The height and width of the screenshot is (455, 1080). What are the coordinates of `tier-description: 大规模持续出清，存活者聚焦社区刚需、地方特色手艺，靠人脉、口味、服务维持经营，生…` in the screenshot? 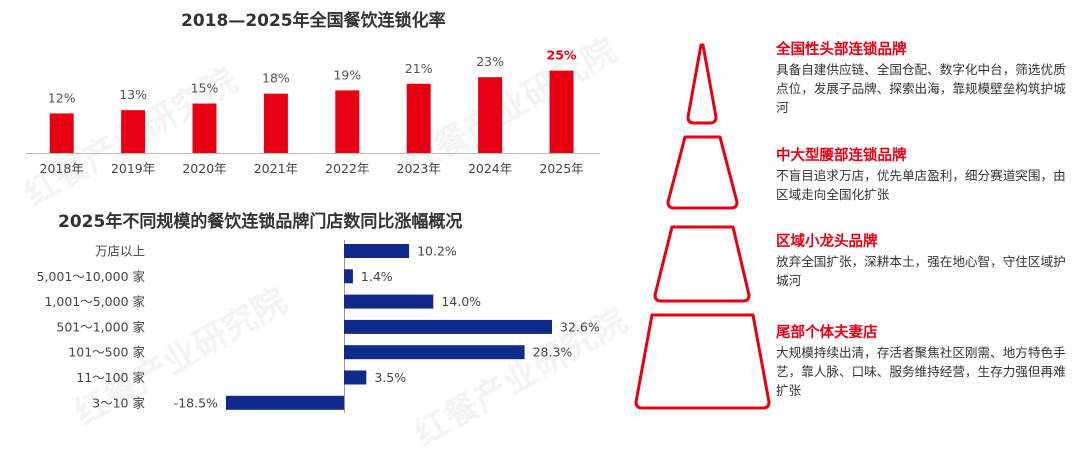 It's located at (921, 371).